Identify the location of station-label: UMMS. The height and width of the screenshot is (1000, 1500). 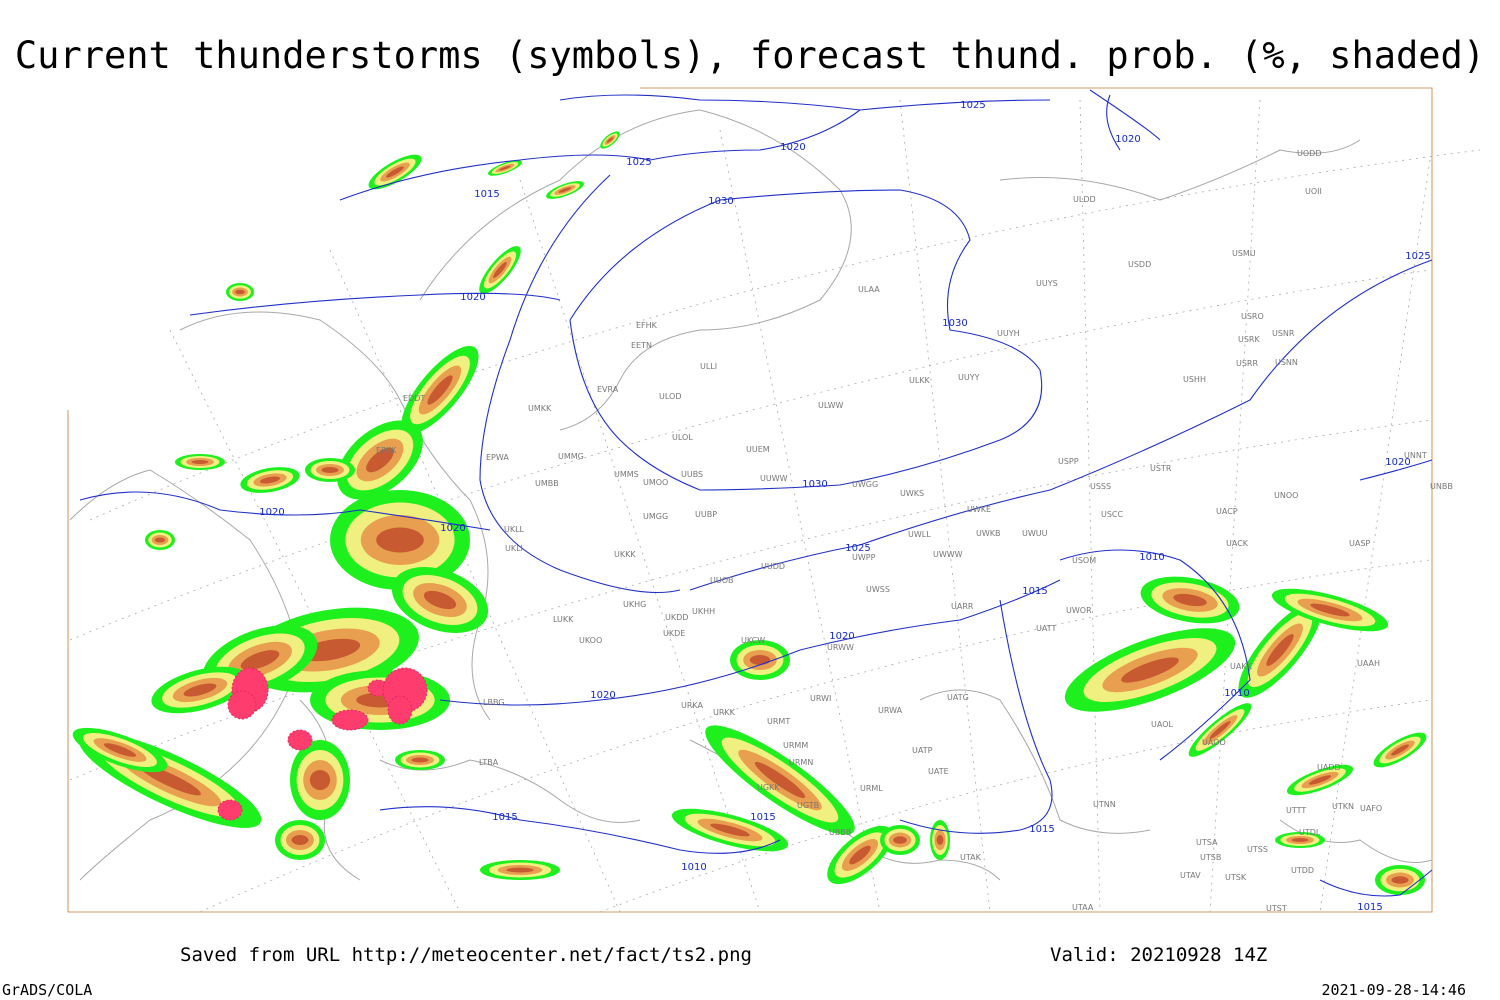
(626, 474).